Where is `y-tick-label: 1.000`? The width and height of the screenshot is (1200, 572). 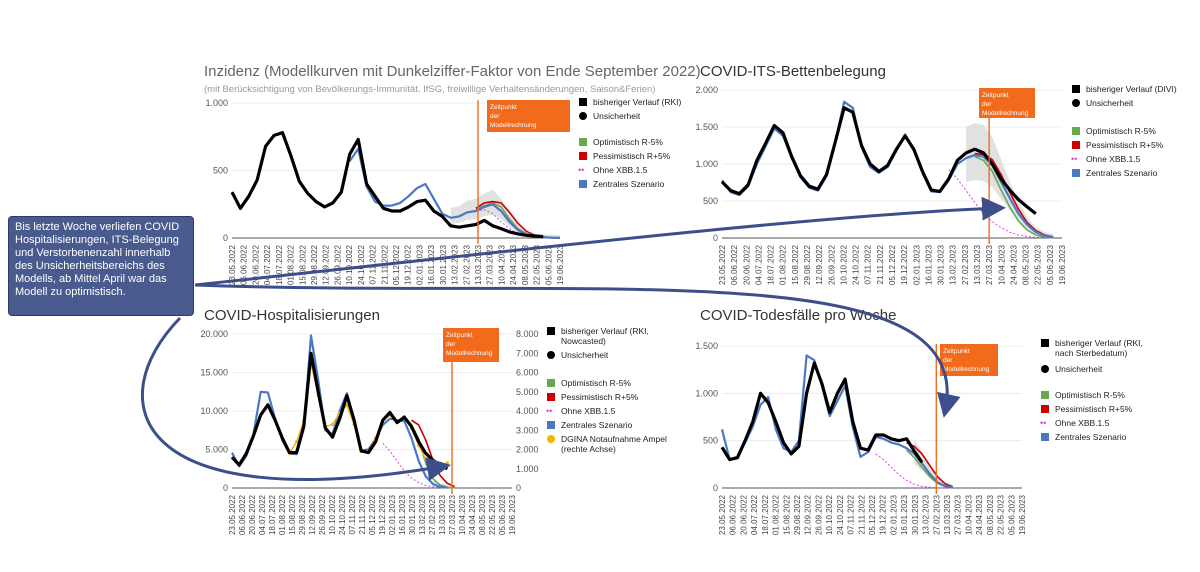 y-tick-label: 1.000 is located at coordinates (216, 103).